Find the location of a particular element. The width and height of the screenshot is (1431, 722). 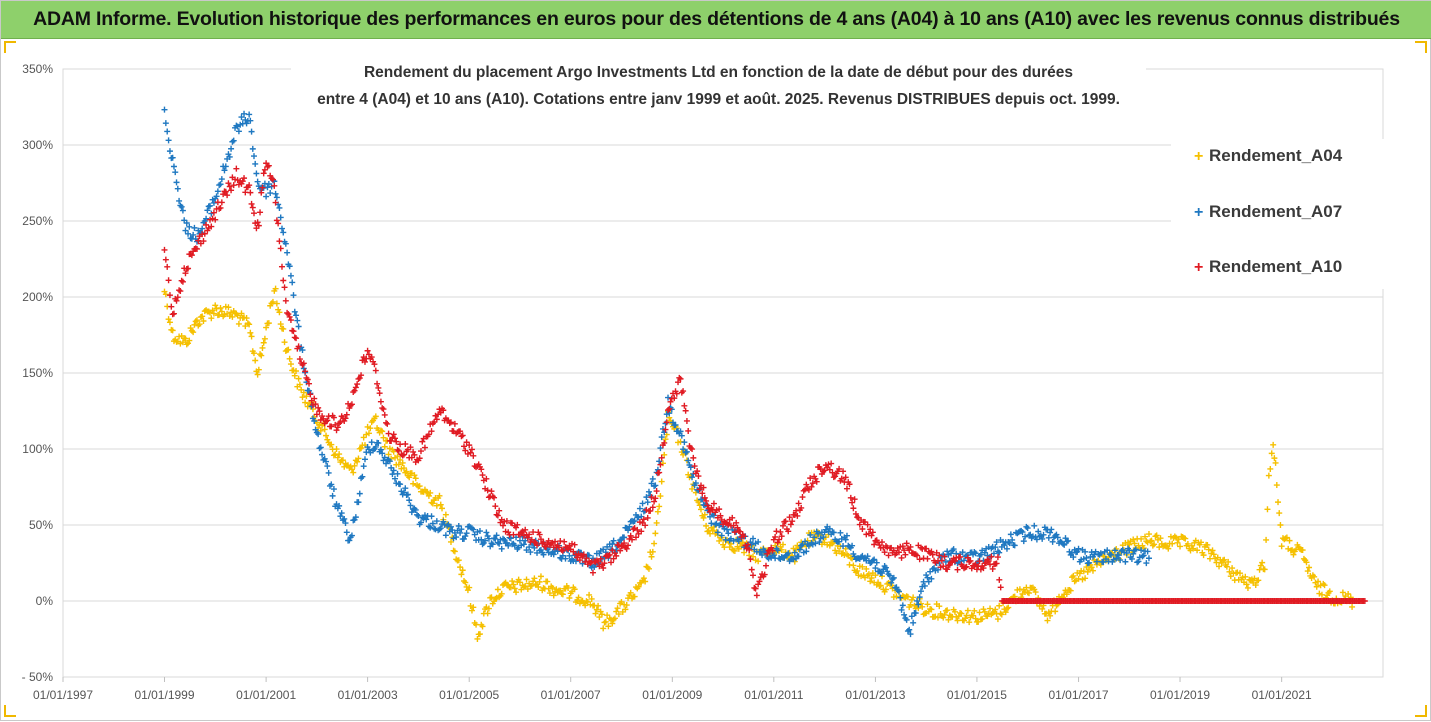

legend-label-a10: Rendement_A10 is located at coordinates (1276, 266).